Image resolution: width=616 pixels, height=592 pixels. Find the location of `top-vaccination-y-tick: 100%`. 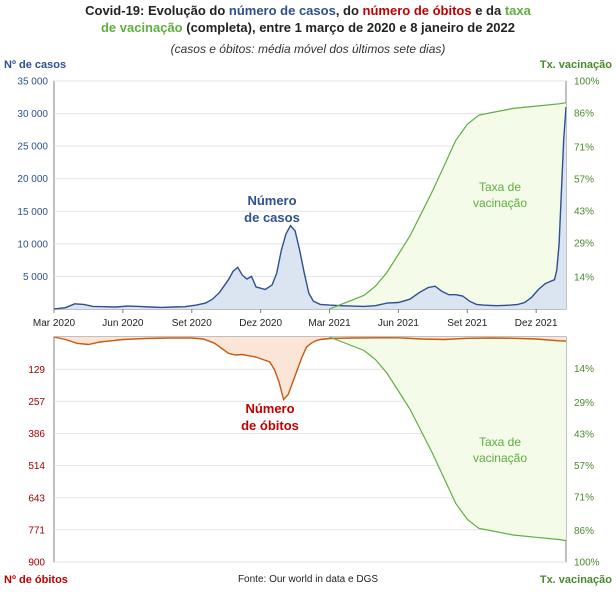

top-vaccination-y-tick: 100% is located at coordinates (587, 82).